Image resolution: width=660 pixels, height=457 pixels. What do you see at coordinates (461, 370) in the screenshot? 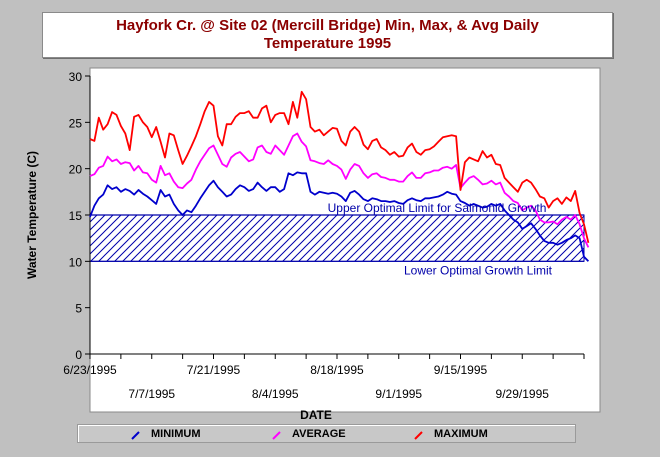
I see `x-tick-label: 9/15/1995` at bounding box center [461, 370].